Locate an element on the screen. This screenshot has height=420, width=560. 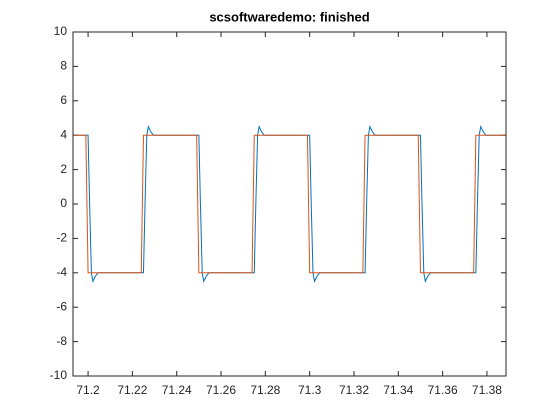
y-tick-label: 2 is located at coordinates (63, 169).